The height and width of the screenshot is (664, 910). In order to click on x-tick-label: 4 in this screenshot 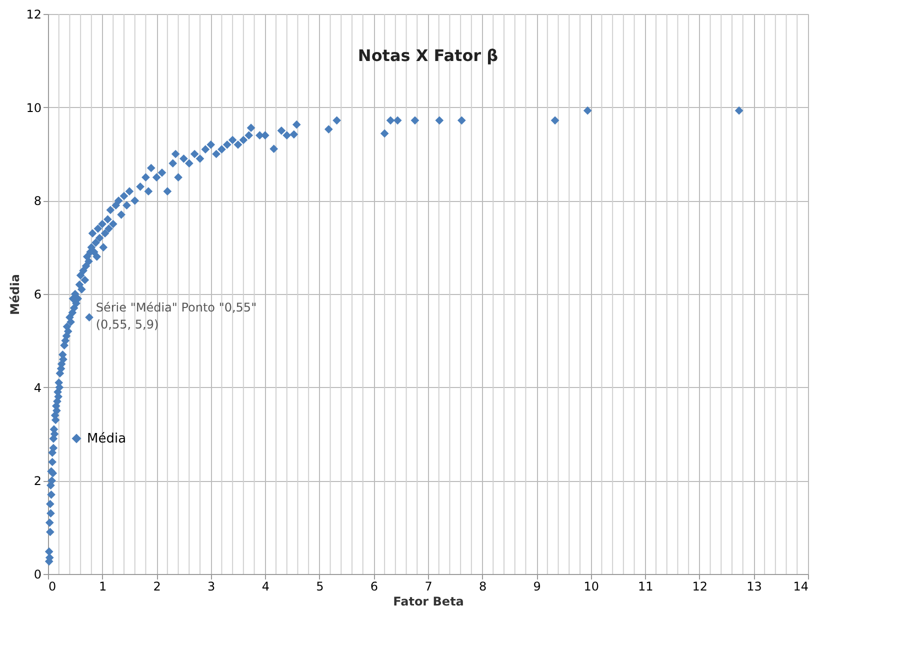, I will do `click(266, 587)`.